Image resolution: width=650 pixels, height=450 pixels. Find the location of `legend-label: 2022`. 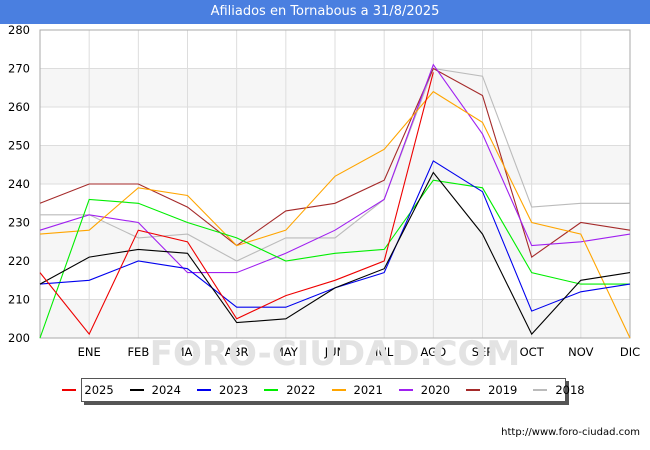

legend-label: 2022 is located at coordinates (301, 390).